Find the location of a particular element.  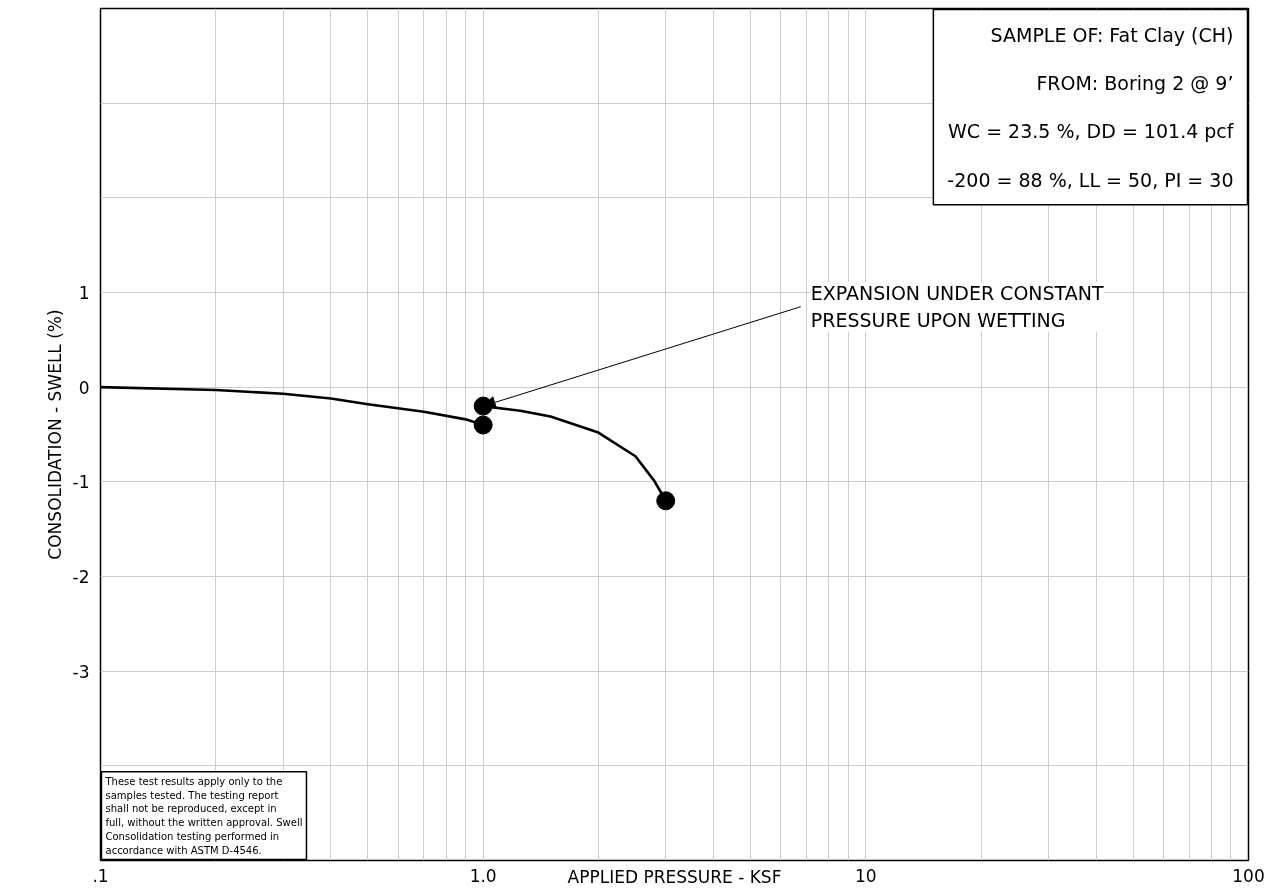

y-tick-label: 1 is located at coordinates (84, 293).